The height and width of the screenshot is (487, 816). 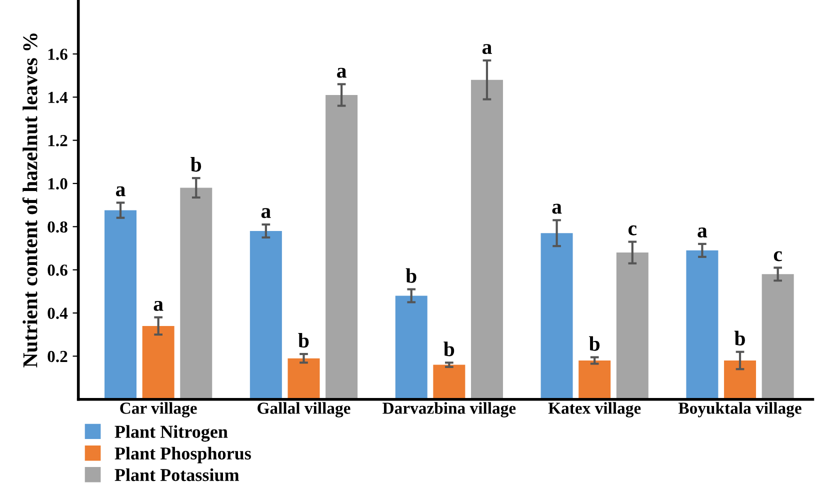 I want to click on legend-label: Plant Potassium, so click(x=177, y=475).